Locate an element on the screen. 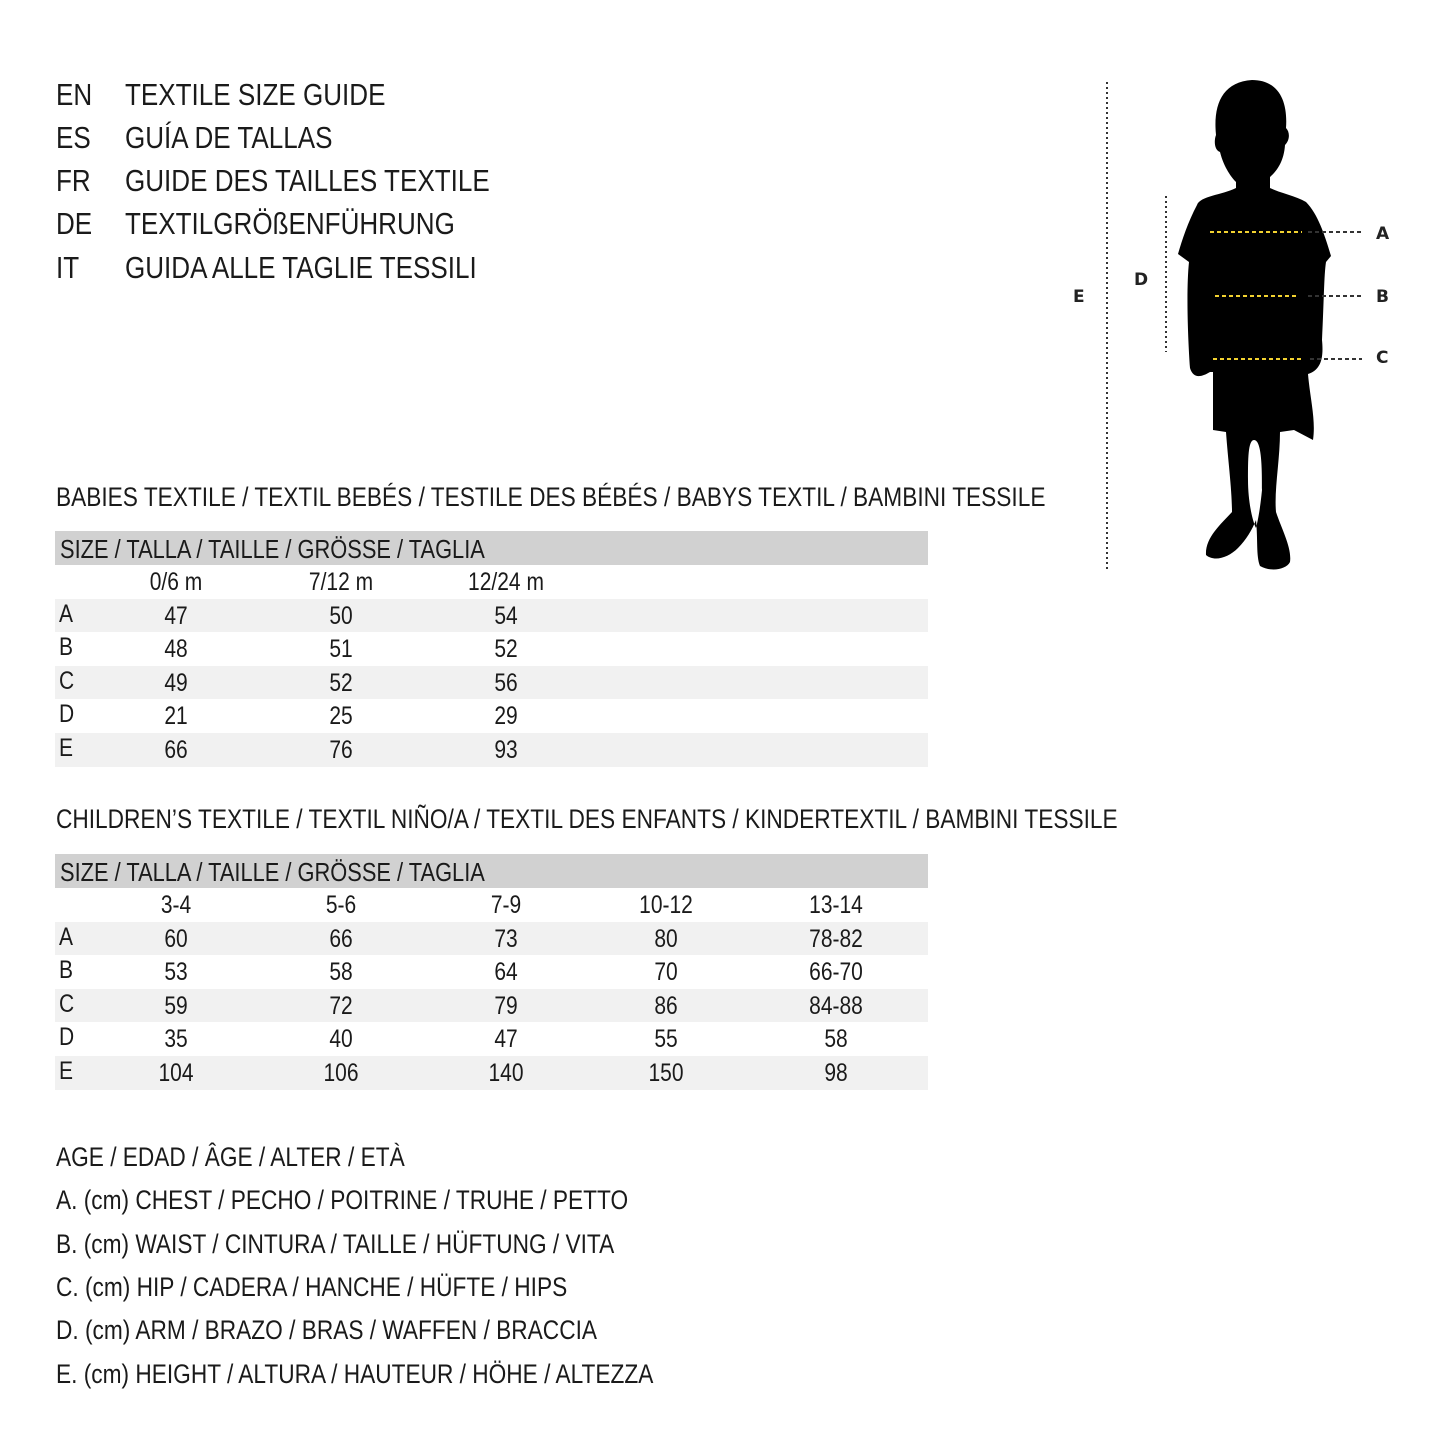 This screenshot has width=1445, height=1445. cell-value: 70 is located at coordinates (666, 972).